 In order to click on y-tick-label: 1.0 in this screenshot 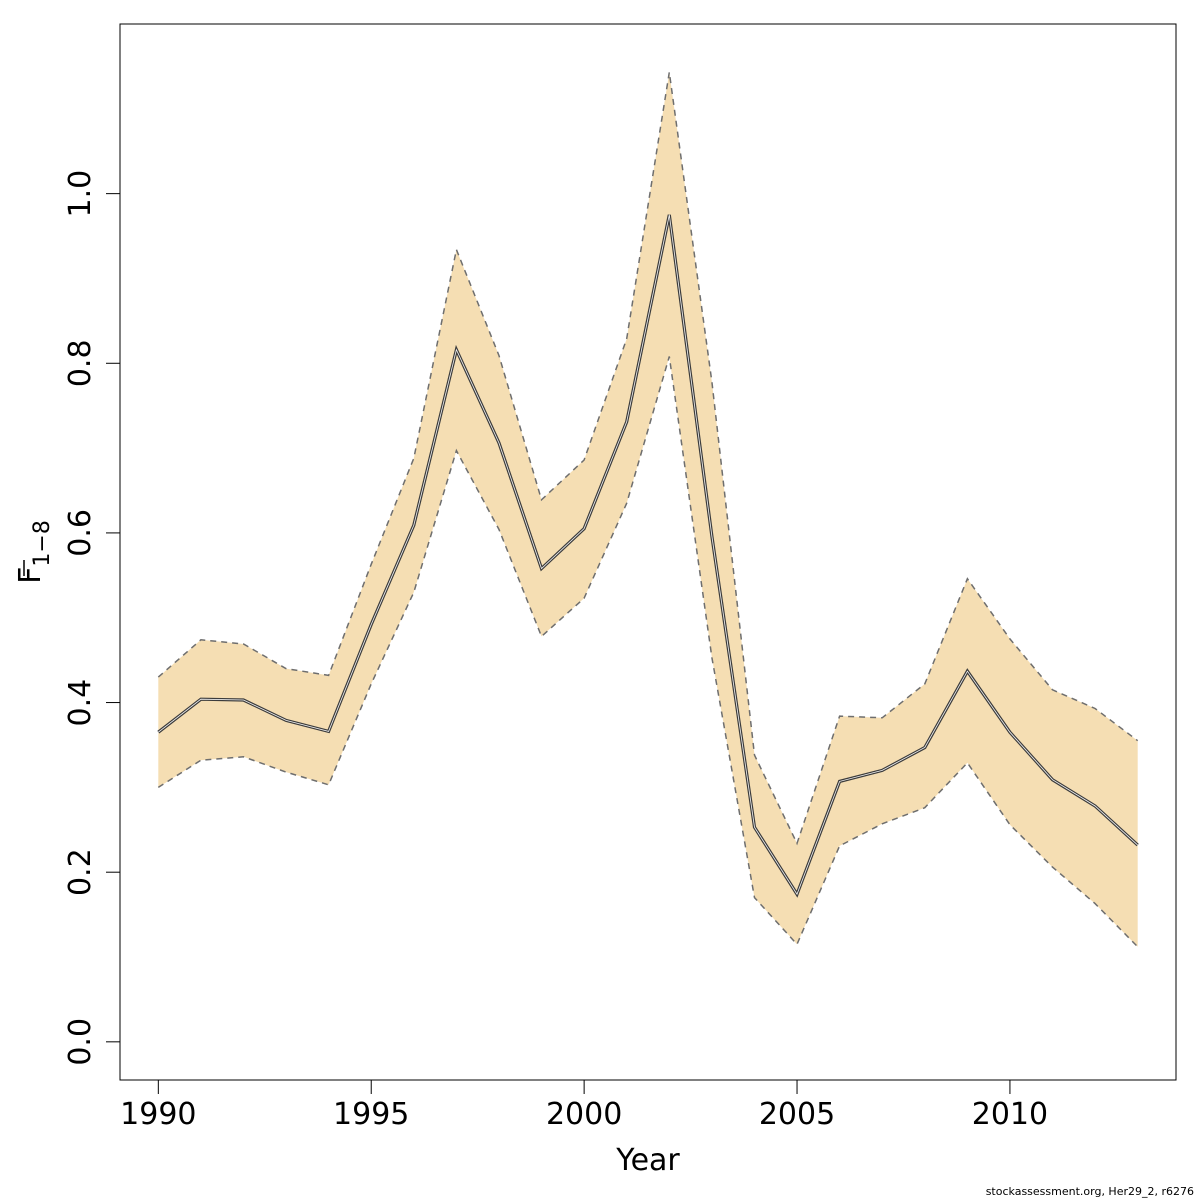, I will do `click(80, 194)`.